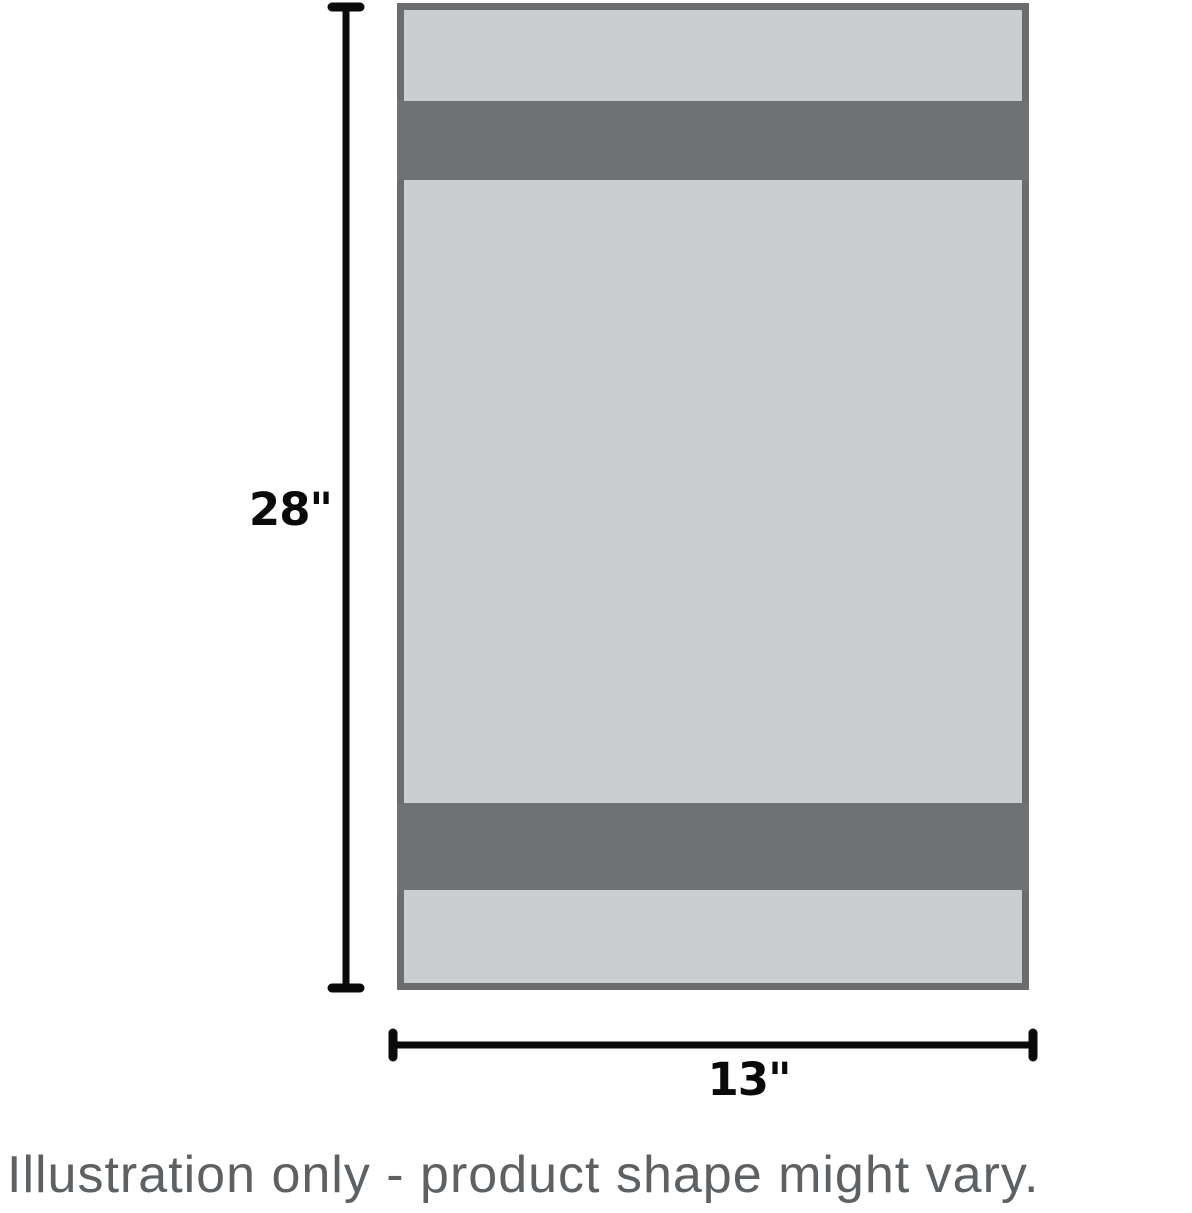 This screenshot has height=1213, width=1192. What do you see at coordinates (713, 1045) in the screenshot?
I see `width-dimension-line-icon` at bounding box center [713, 1045].